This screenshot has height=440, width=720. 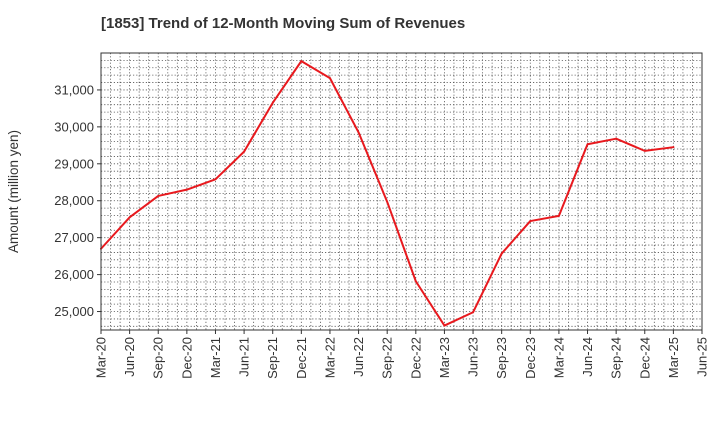 What do you see at coordinates (74, 200) in the screenshot?
I see `y-tick-label: 28,000` at bounding box center [74, 200].